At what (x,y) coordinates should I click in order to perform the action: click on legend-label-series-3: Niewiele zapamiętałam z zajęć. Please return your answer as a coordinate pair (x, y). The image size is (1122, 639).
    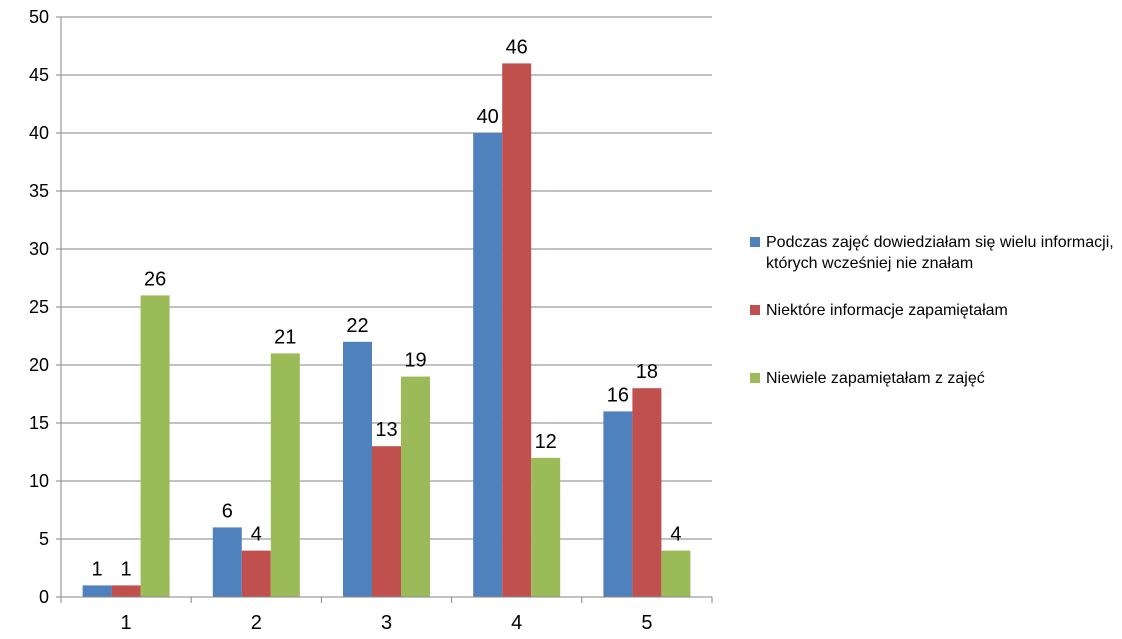
    Looking at the image, I should click on (875, 378).